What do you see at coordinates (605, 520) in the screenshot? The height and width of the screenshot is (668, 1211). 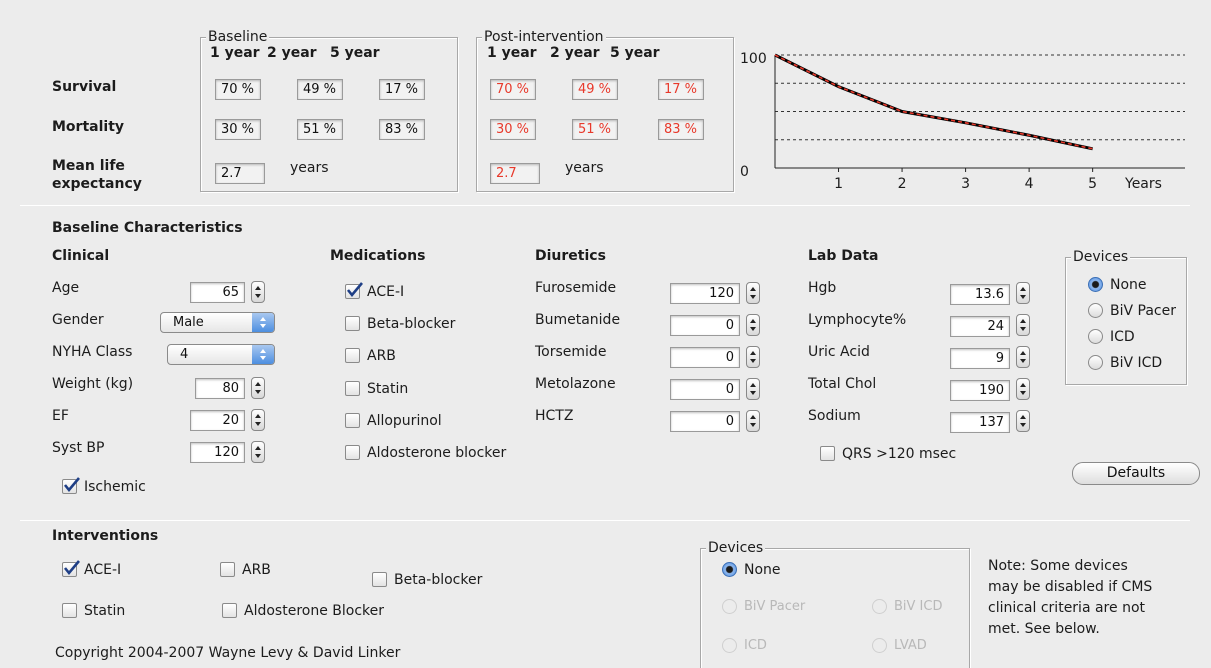 I see `separator` at bounding box center [605, 520].